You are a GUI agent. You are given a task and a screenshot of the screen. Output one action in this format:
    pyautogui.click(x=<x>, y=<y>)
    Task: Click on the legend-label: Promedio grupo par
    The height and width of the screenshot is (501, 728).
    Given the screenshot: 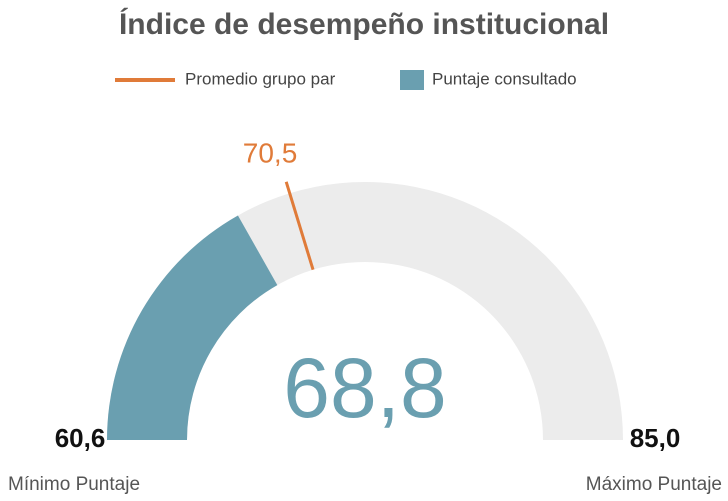 What is the action you would take?
    pyautogui.click(x=260, y=78)
    